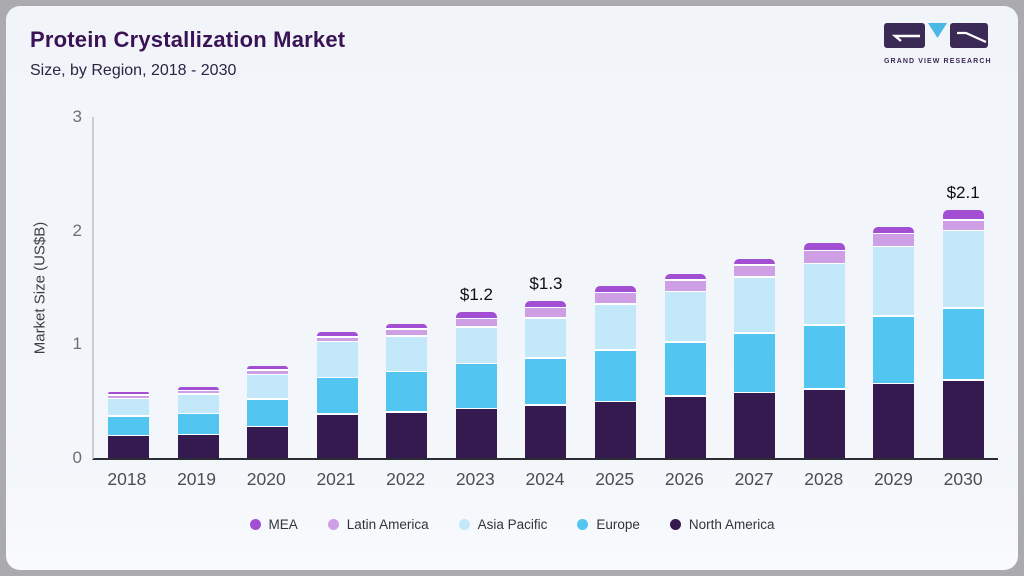 Image resolution: width=1024 pixels, height=576 pixels. Describe the element at coordinates (894, 349) in the screenshot. I see `bar-segment-europe-2029` at that location.